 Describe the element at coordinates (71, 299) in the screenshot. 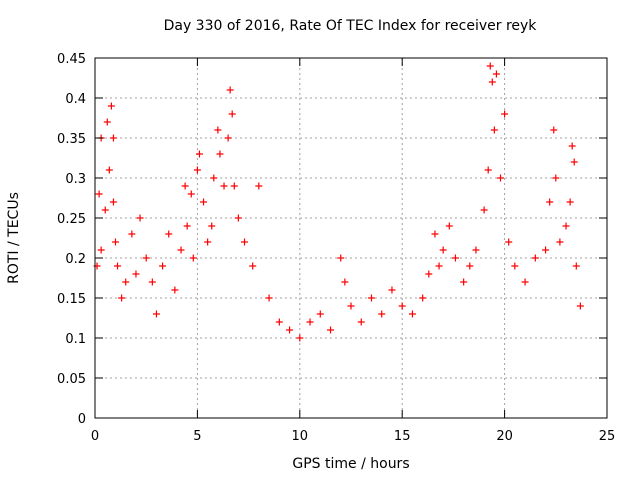

I see `y-tick-label: 0.15` at that location.